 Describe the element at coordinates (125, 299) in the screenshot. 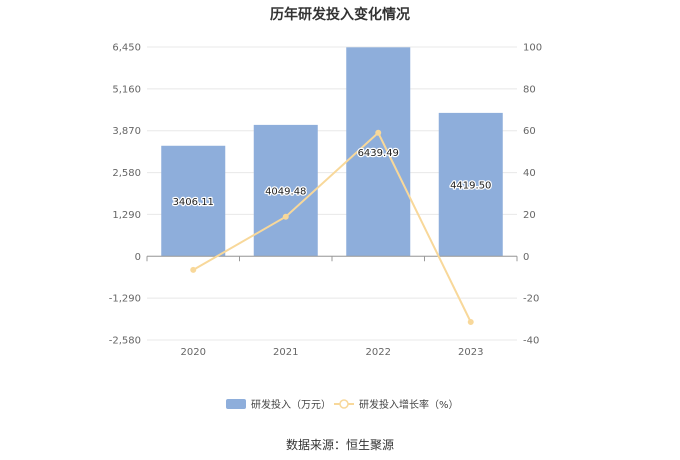

I see `y-left-tick-label: -1,290` at that location.